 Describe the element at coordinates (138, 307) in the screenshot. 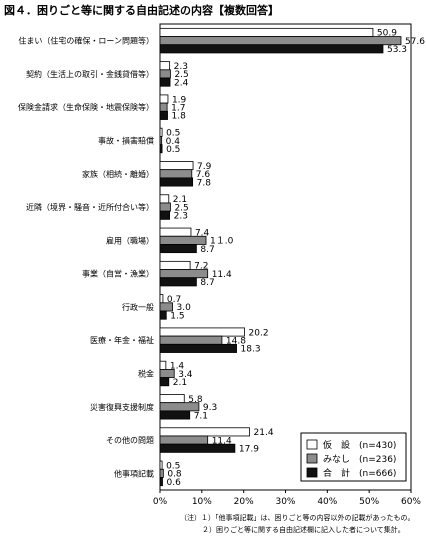

I see `category-label: 行政一般` at that location.